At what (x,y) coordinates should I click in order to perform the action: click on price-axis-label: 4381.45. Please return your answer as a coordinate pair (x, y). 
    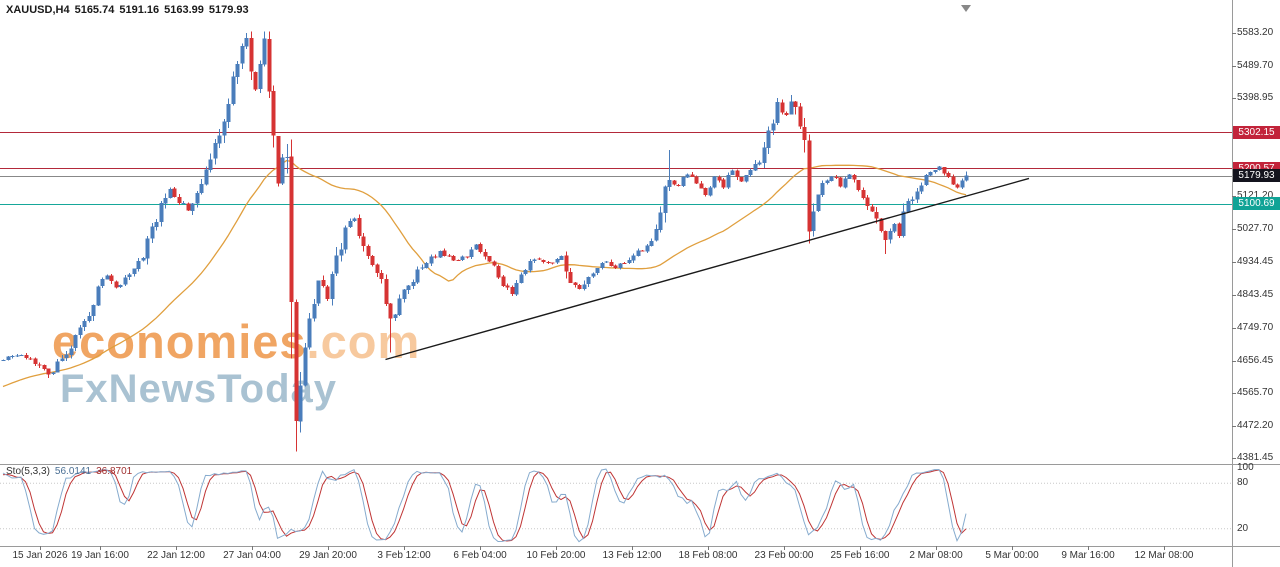
    Looking at the image, I should click on (1255, 457).